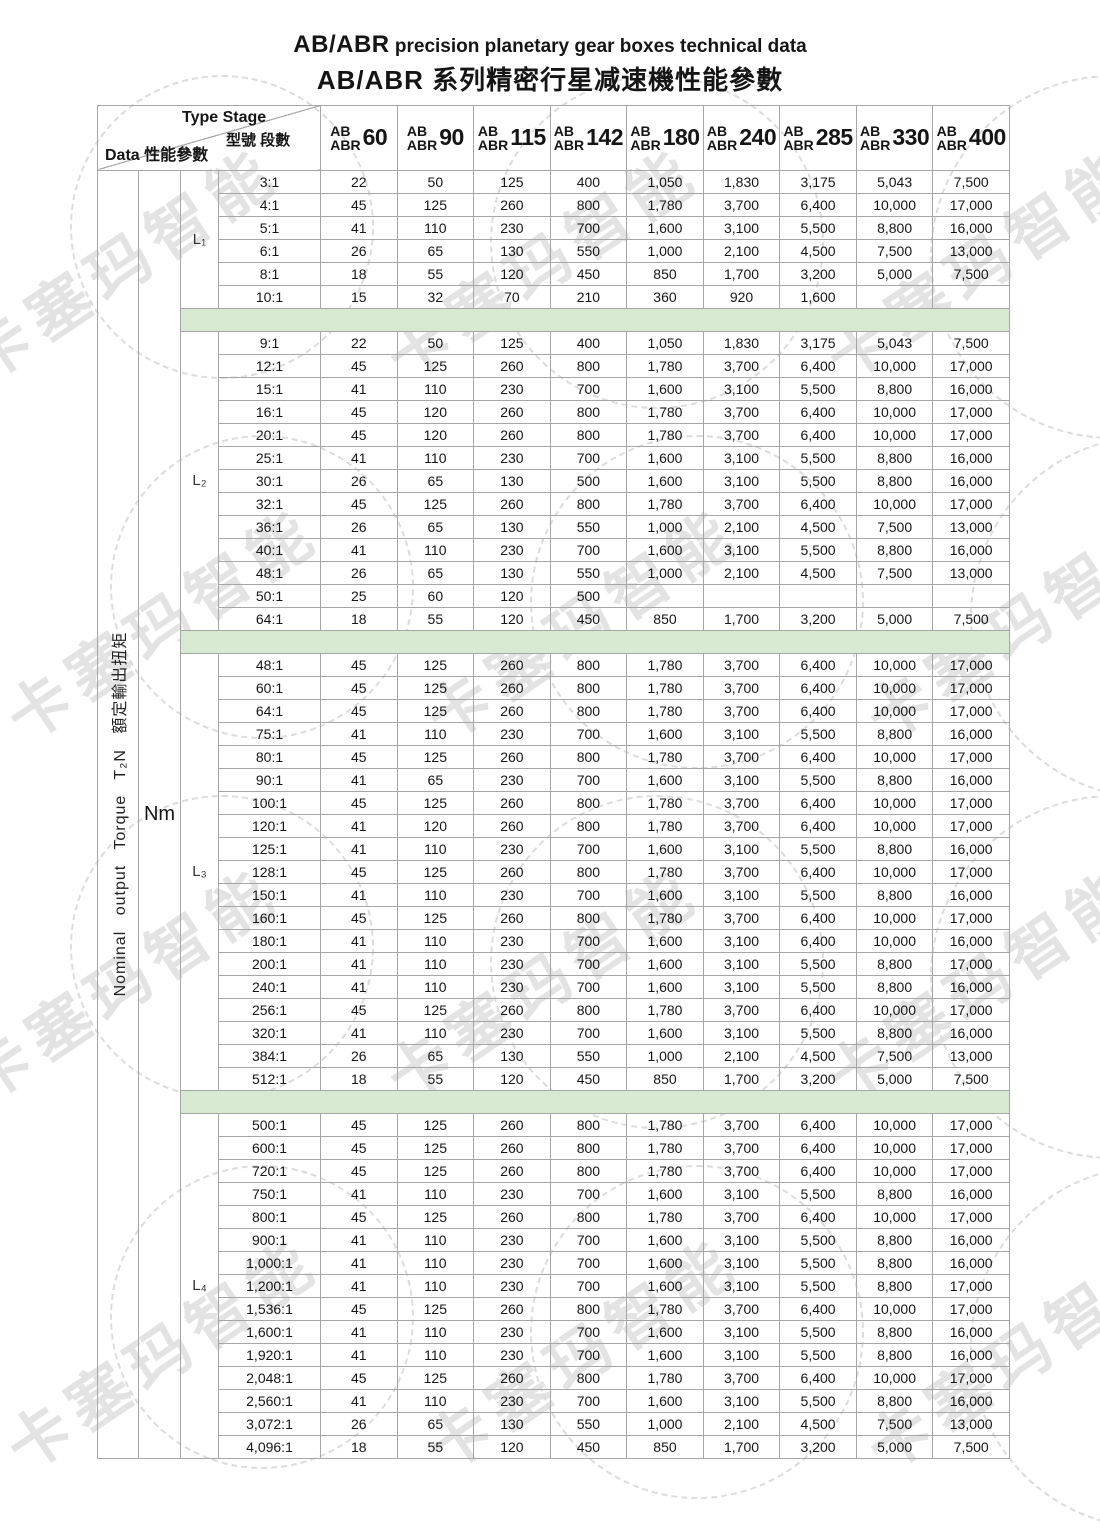 This screenshot has height=1529, width=1100. I want to click on ratio-cell: 3,072:1, so click(269, 1423).